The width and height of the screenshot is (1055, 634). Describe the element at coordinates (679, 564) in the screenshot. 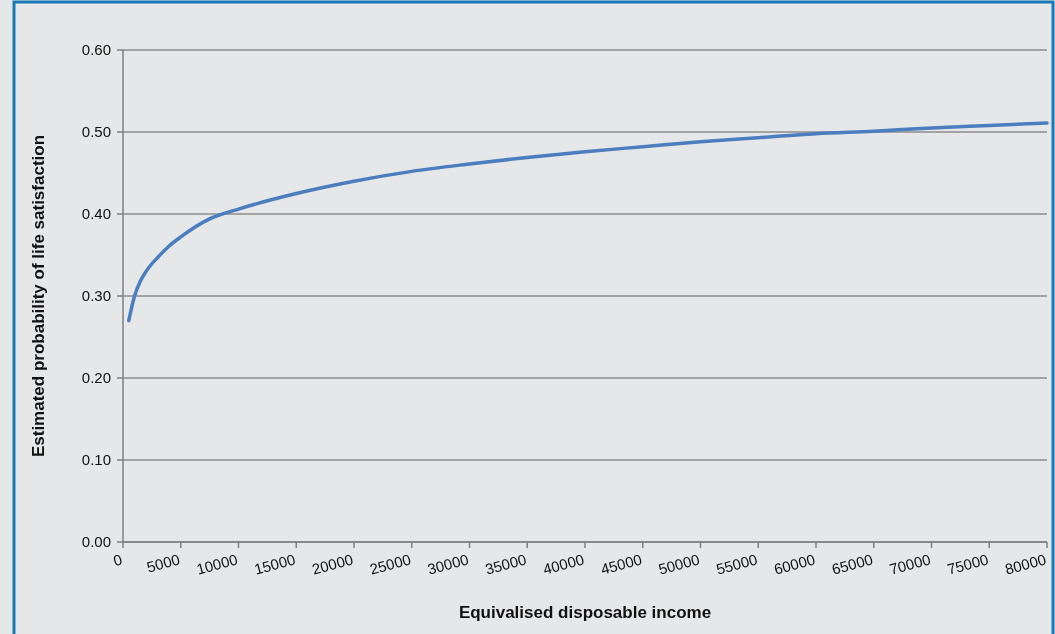

I see `x-tick-label: 50000` at that location.